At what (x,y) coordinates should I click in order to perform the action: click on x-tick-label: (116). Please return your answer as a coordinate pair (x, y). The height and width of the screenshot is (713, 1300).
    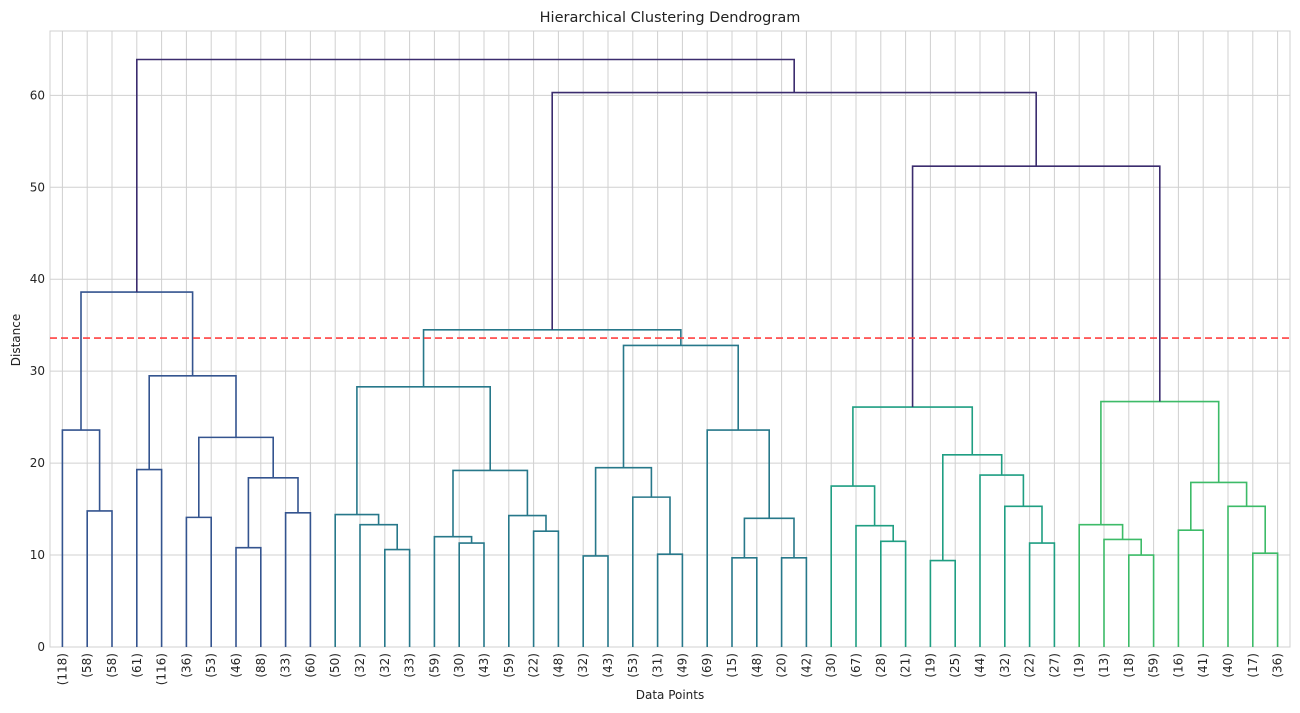
    Looking at the image, I should click on (162, 669).